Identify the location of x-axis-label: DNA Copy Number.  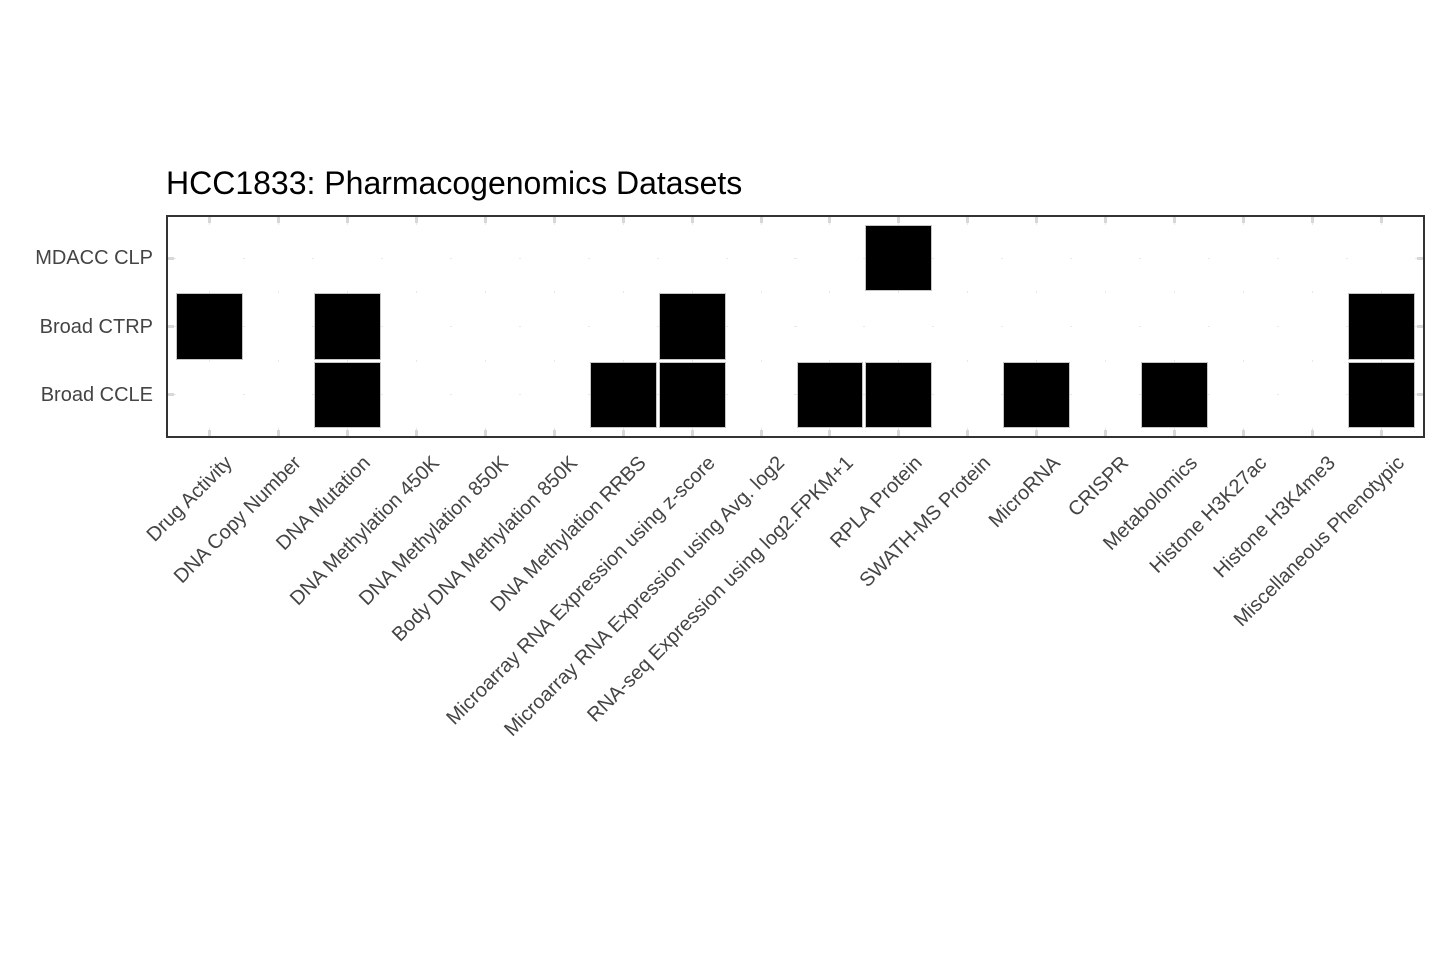
(238, 520).